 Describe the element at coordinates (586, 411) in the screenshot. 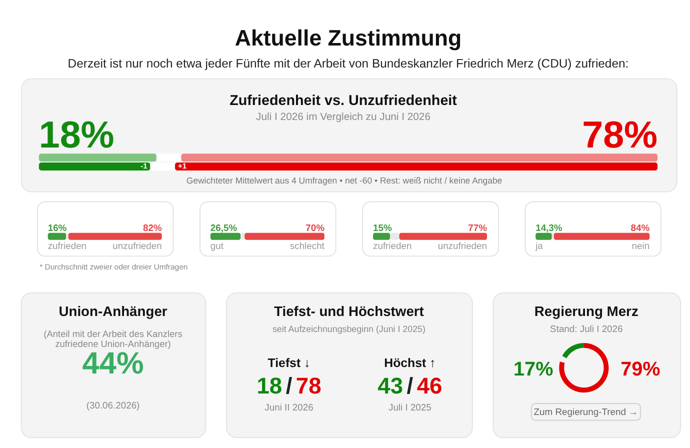

I see `text: Zum Regierung-Trend →` at that location.